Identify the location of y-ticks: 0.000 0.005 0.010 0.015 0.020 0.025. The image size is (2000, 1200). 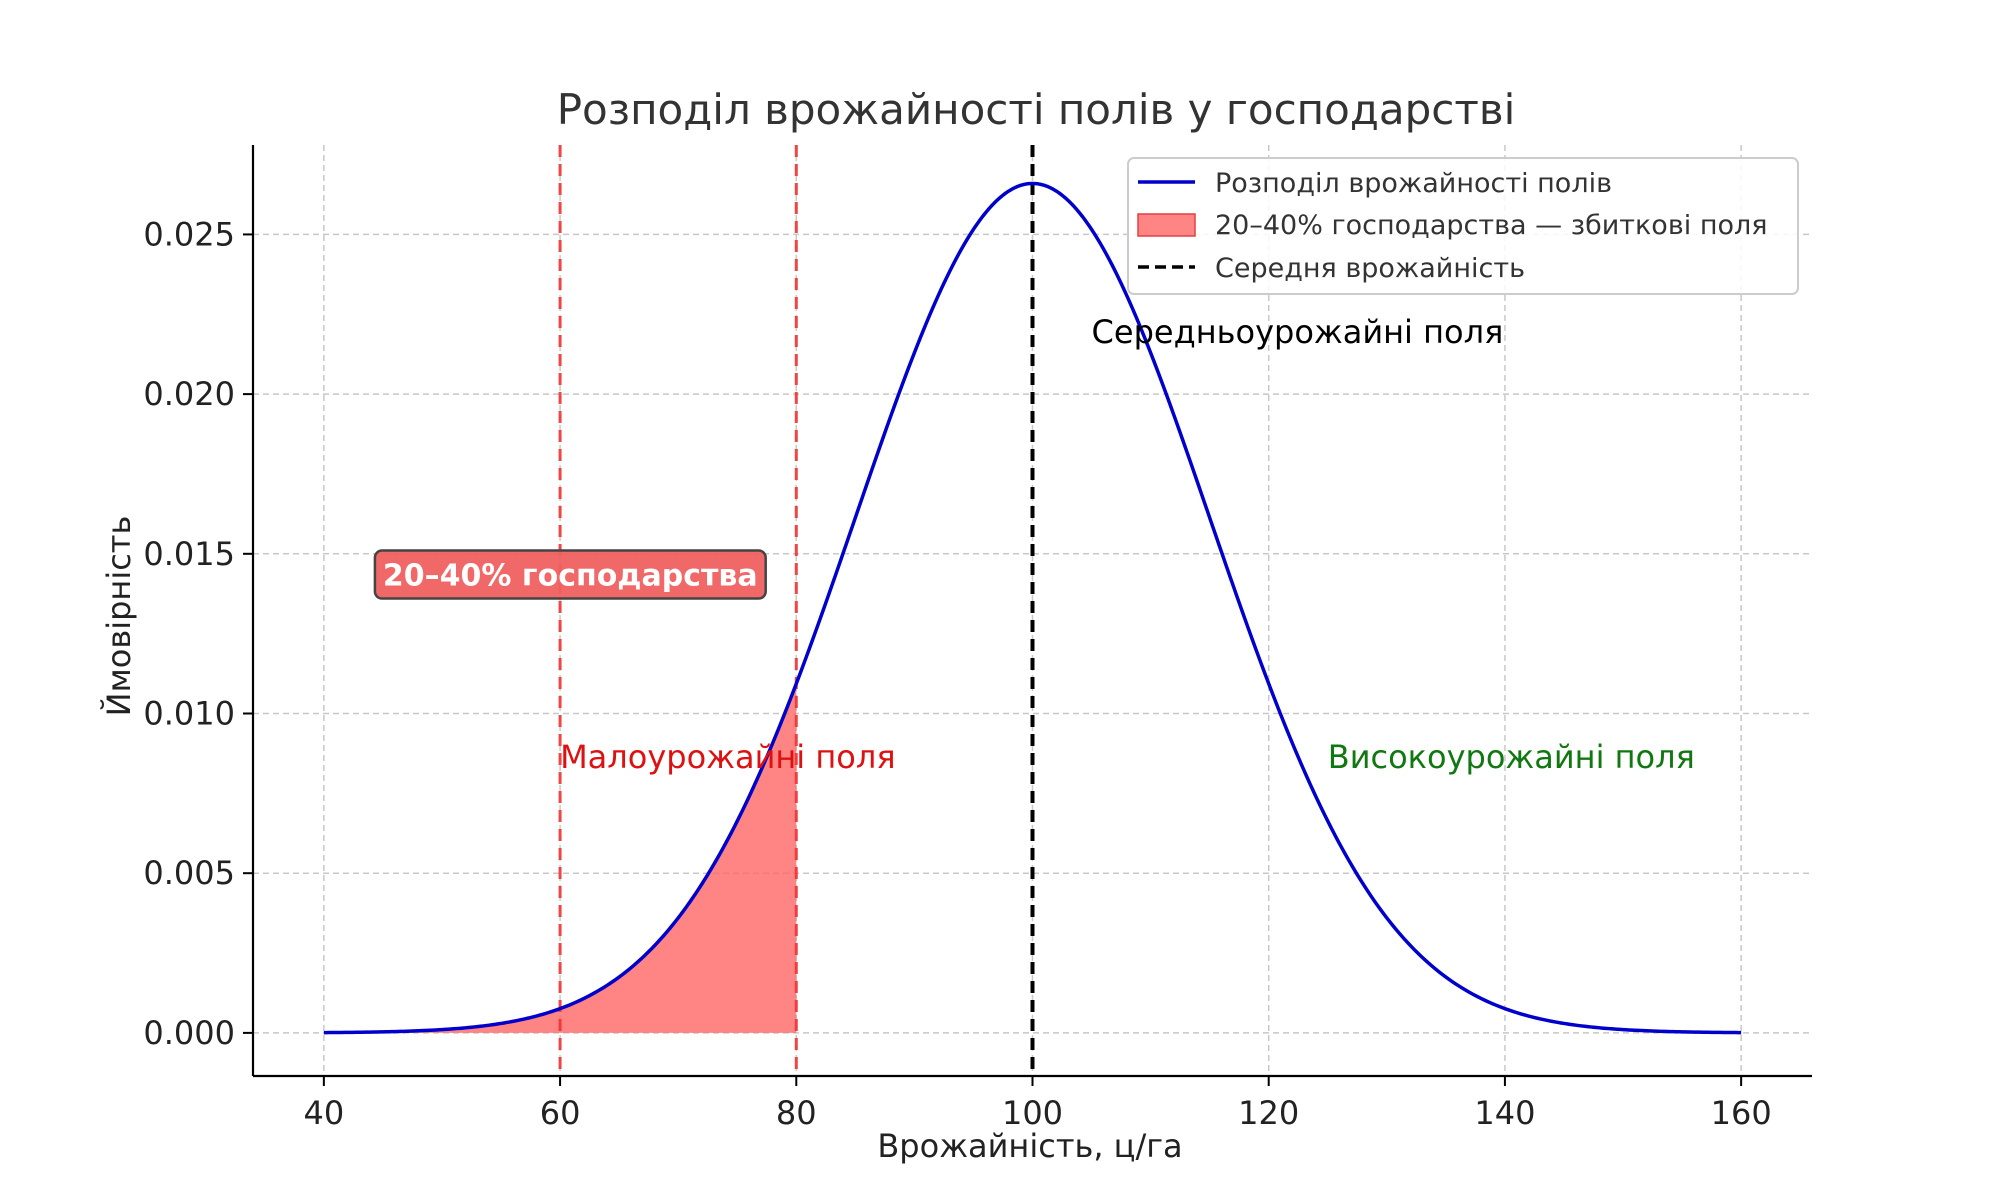
(198, 633).